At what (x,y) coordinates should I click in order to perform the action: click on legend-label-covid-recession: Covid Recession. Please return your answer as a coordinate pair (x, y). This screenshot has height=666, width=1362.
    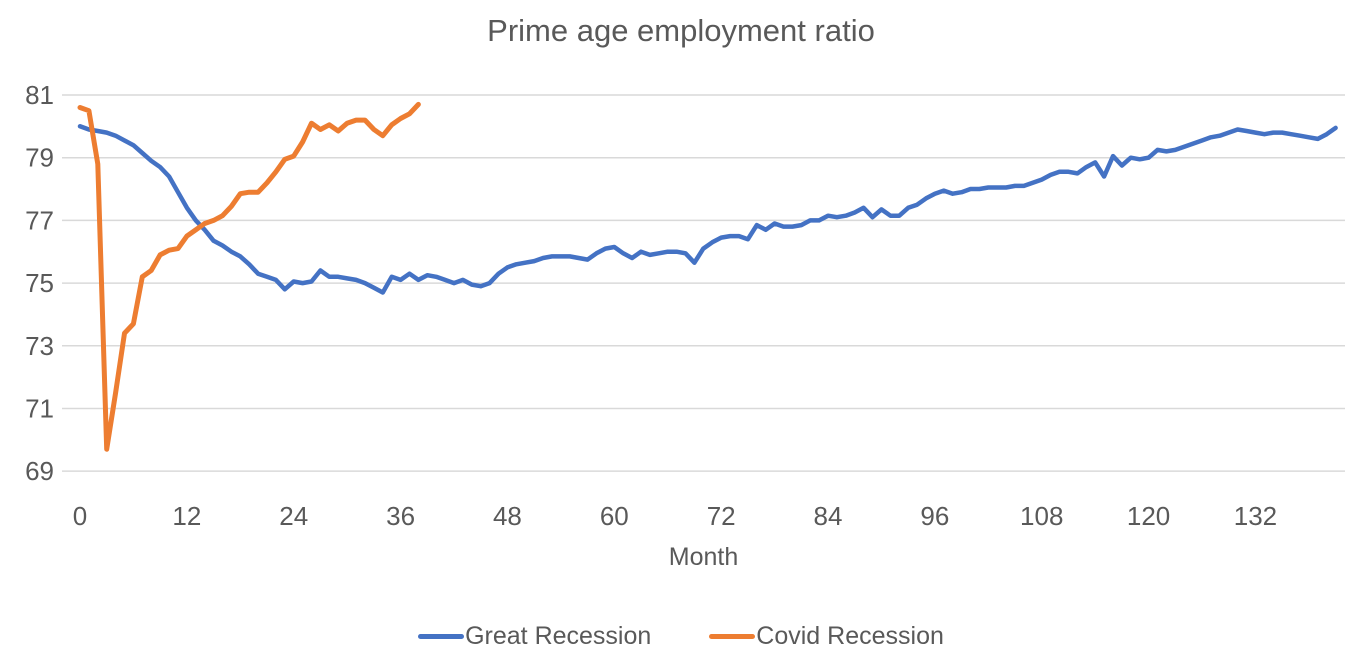
    Looking at the image, I should click on (850, 636).